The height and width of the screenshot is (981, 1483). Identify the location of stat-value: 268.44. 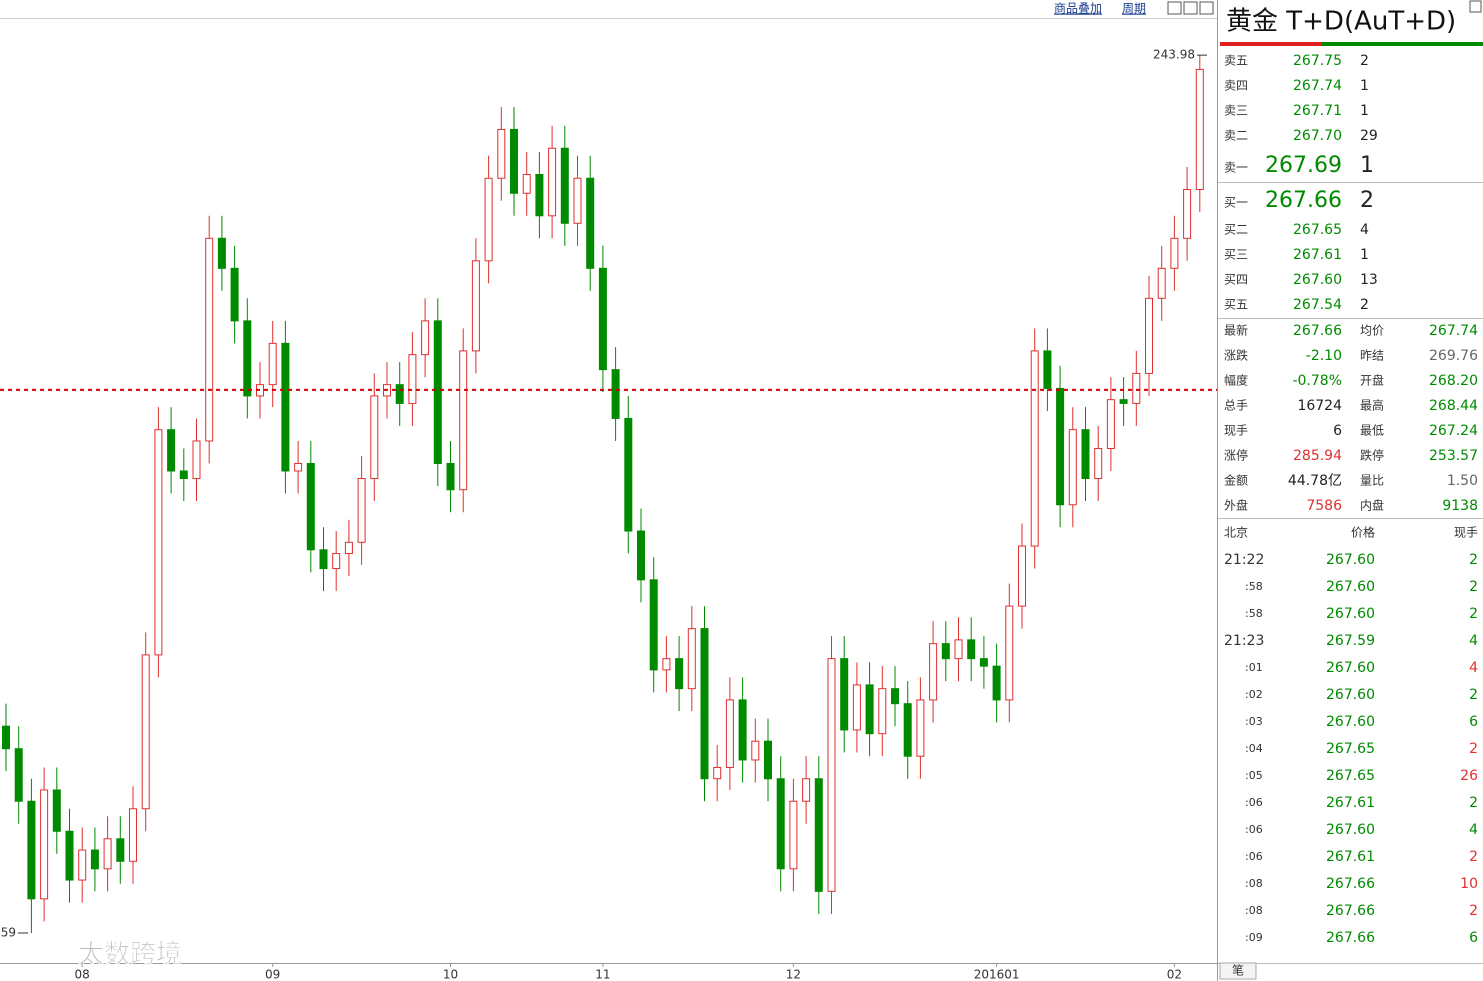
(1453, 406).